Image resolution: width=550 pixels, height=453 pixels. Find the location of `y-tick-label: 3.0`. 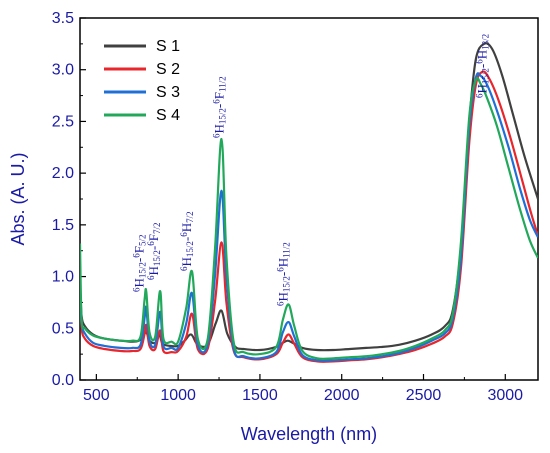

y-tick-label: 3.0 is located at coordinates (63, 70).